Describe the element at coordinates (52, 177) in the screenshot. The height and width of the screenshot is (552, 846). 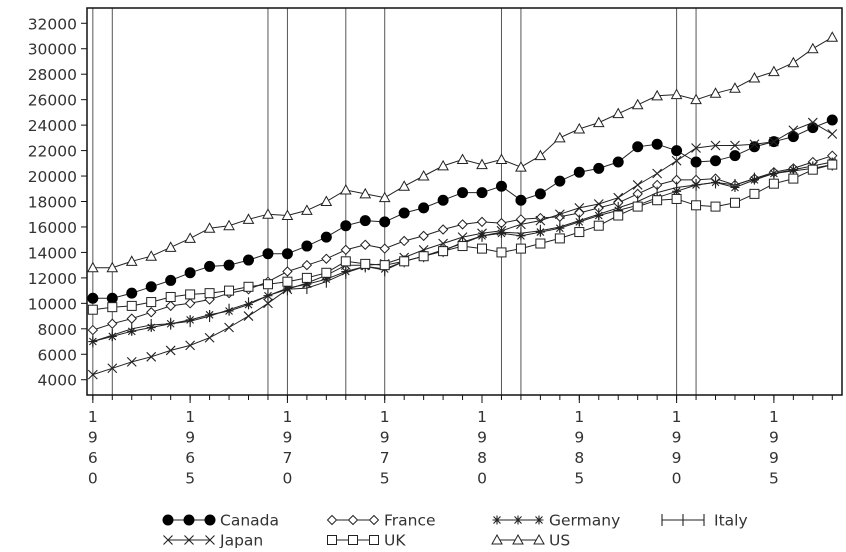
I see `y-tick-label: 20000` at that location.